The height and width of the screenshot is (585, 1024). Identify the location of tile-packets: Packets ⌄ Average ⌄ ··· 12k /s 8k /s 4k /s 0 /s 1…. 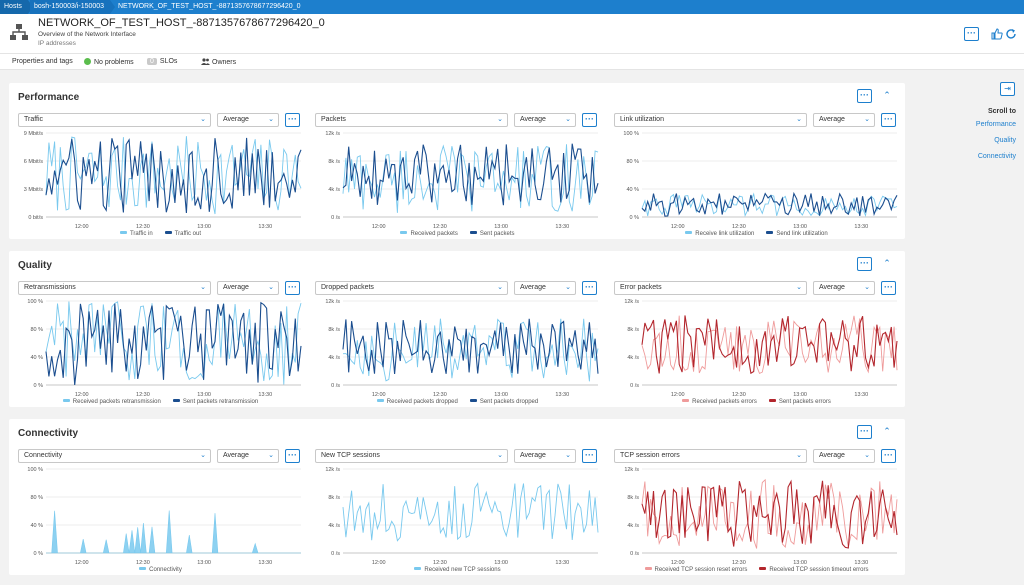
(457, 177).